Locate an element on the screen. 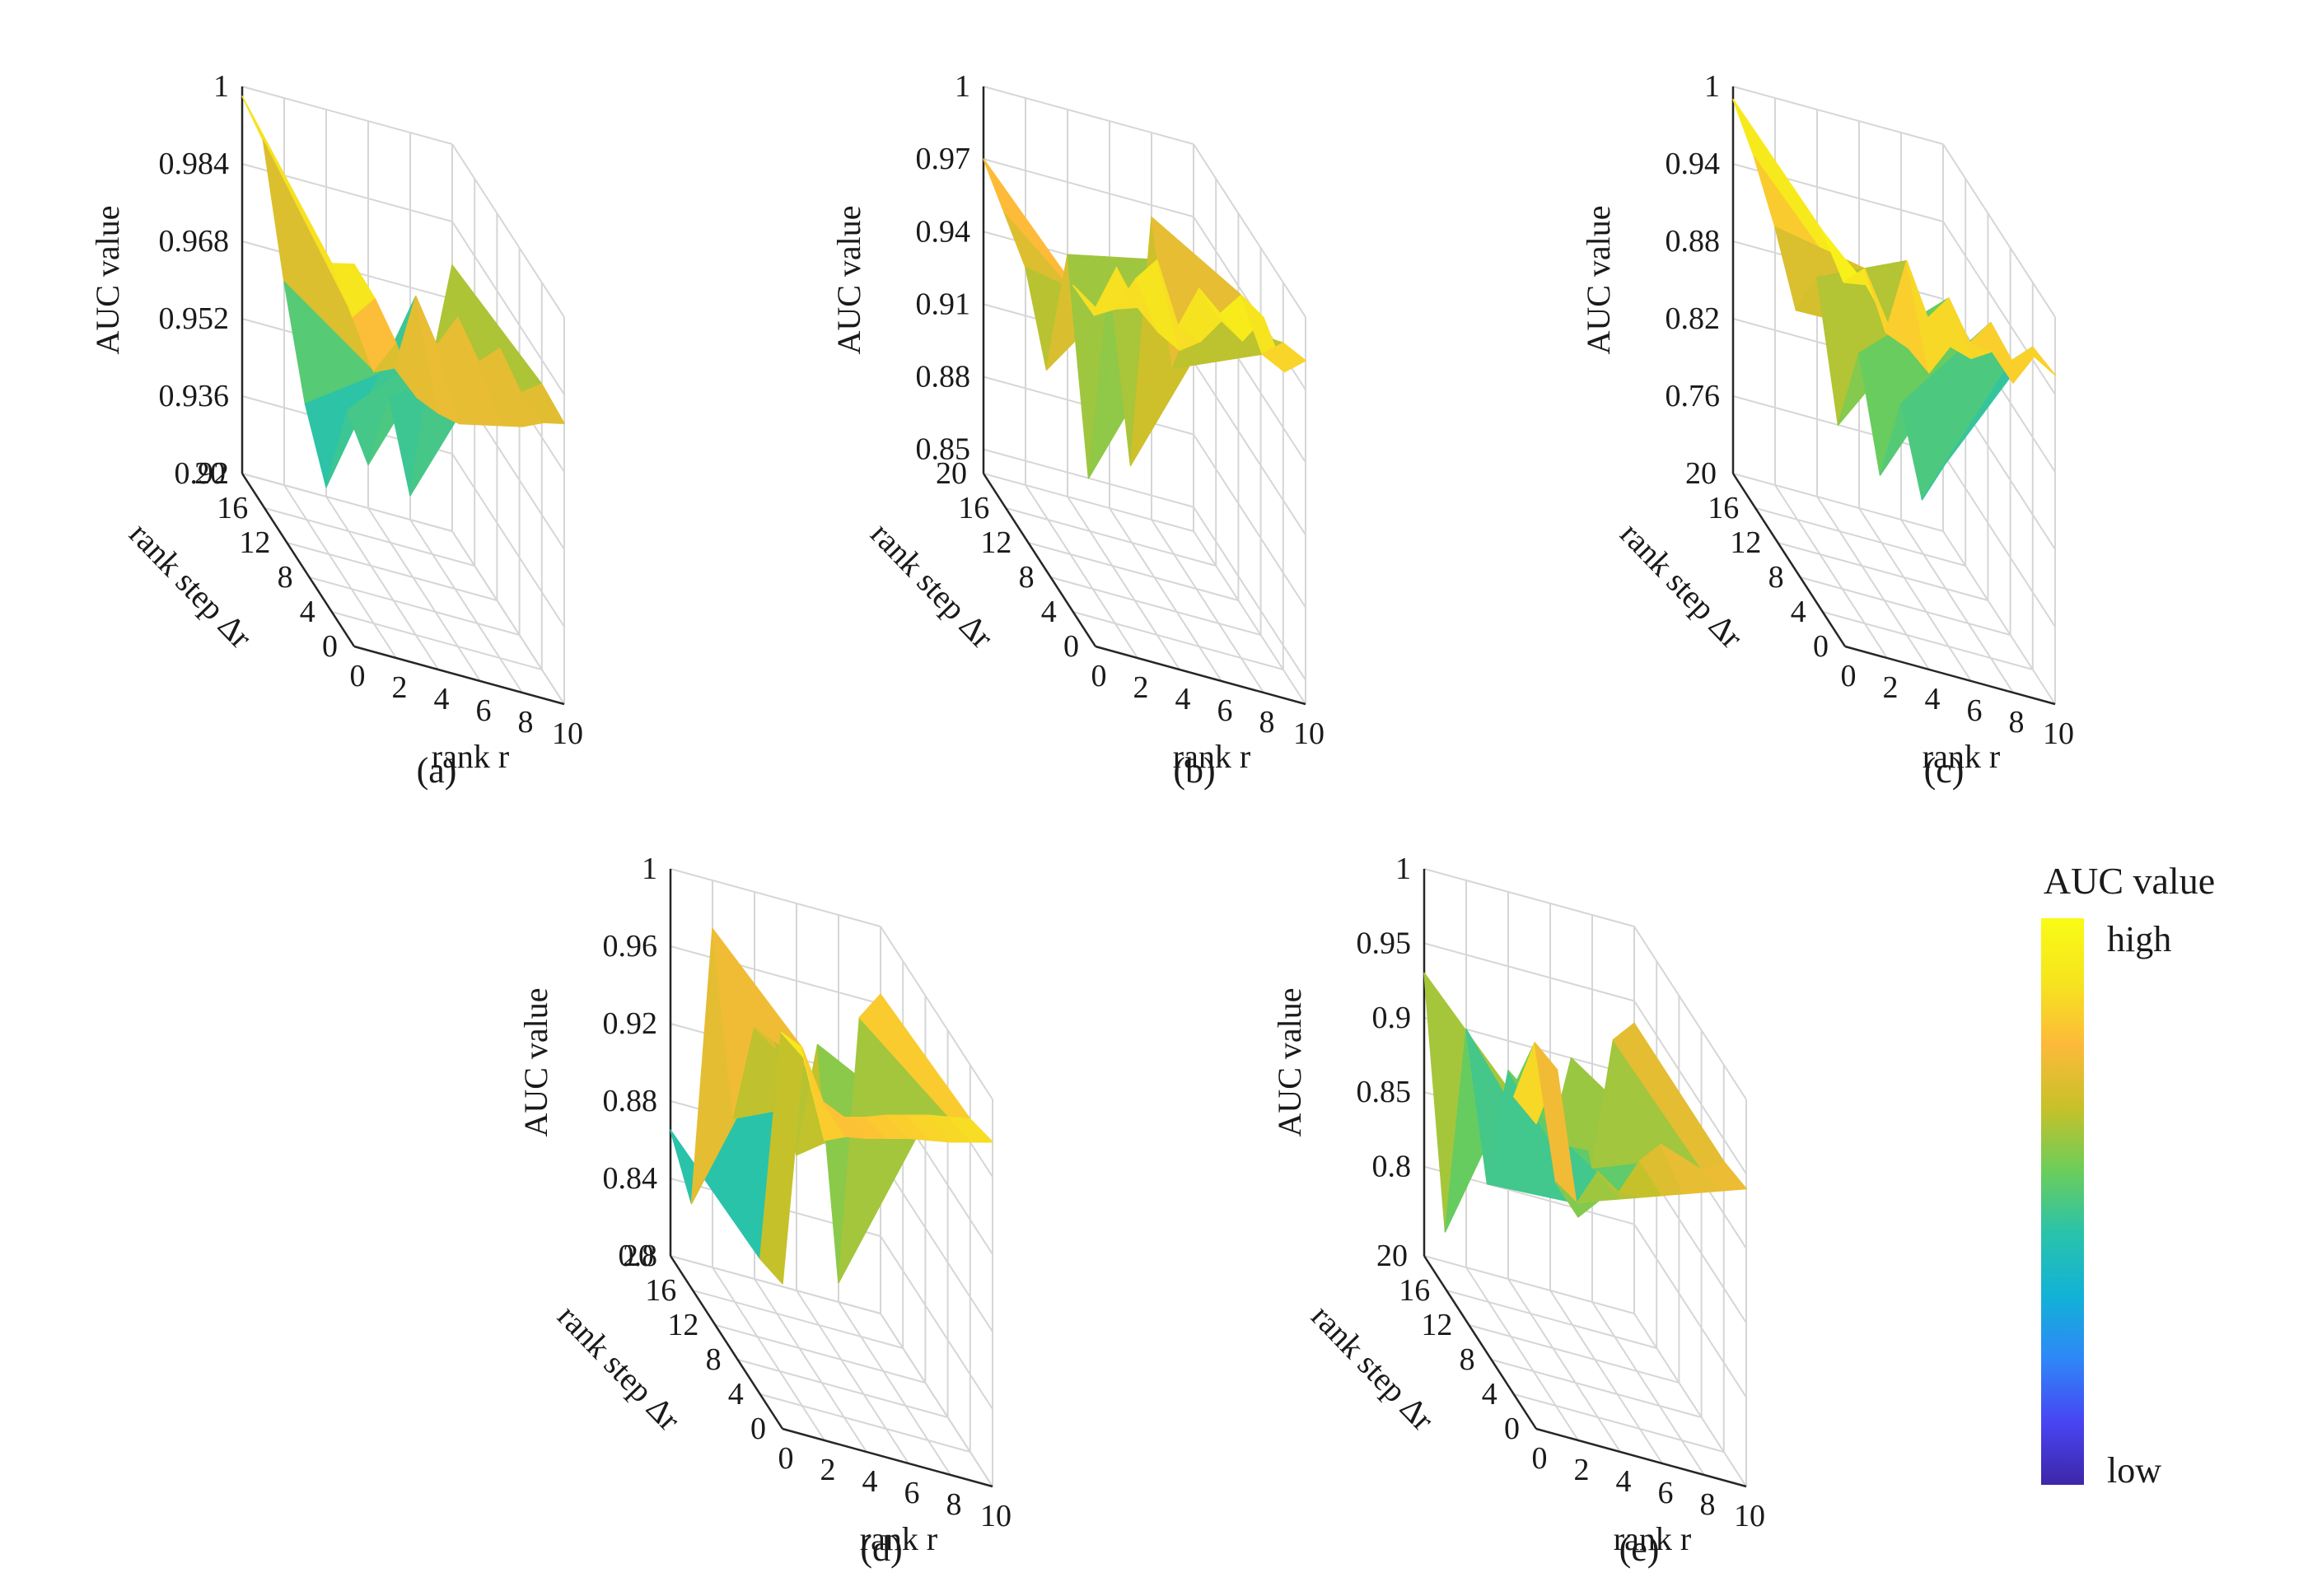 The width and height of the screenshot is (2308, 1596). y-tick-label: 20 is located at coordinates (951, 473).